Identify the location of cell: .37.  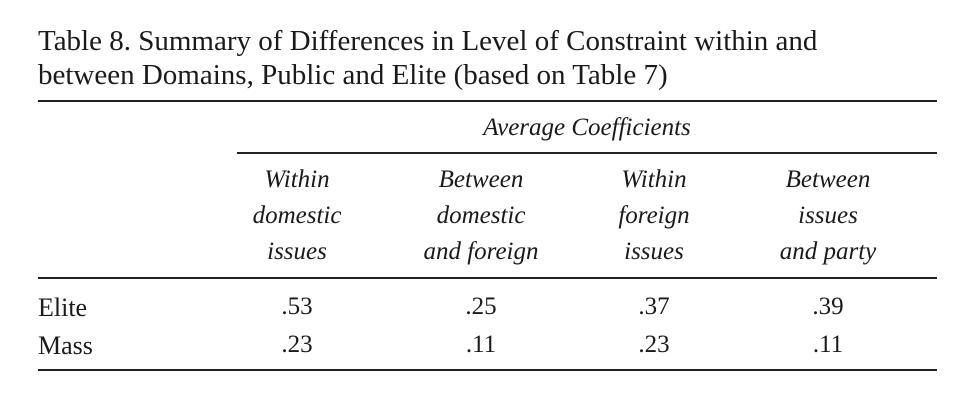
(654, 306).